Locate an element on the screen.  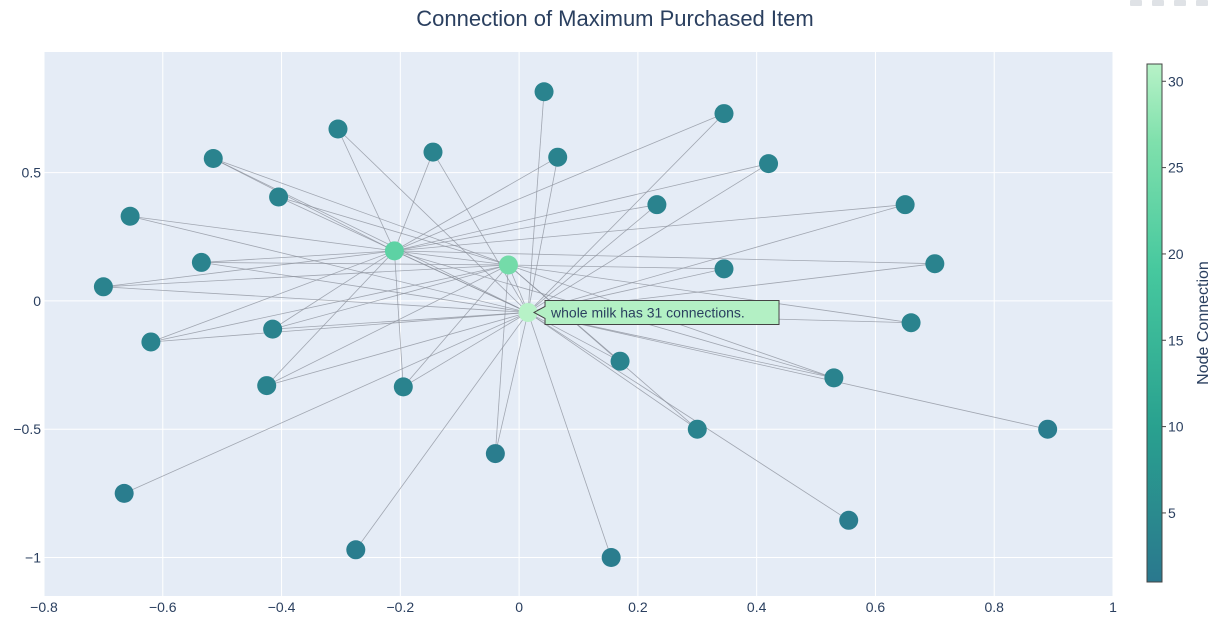
y-tick-label: −1 is located at coordinates (33, 558).